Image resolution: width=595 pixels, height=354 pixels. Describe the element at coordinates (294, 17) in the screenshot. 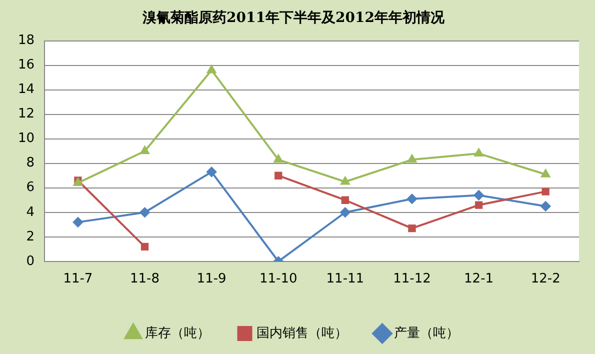

I see `chart-title: 溴氰菊酯原药2011年下半年及2012年年初情况` at that location.